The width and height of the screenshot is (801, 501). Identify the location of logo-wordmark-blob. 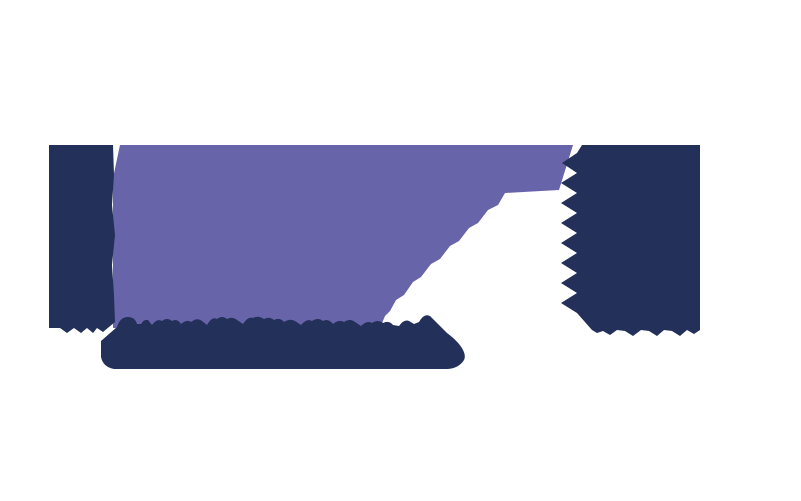
(283, 342).